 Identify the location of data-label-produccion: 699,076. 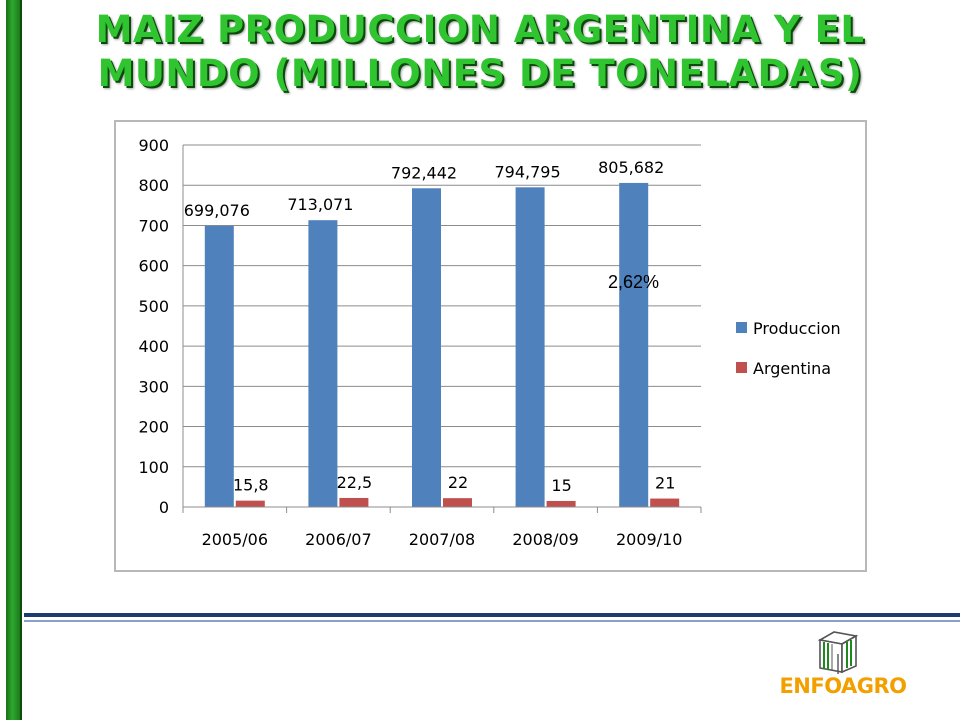
(217, 210).